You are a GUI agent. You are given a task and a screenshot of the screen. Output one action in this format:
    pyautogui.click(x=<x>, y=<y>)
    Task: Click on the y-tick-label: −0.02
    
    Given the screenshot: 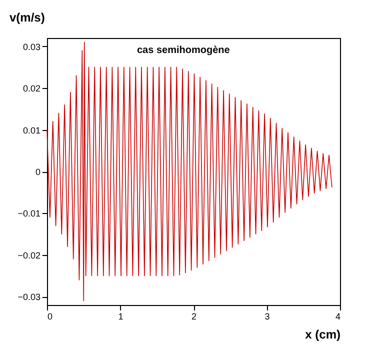 What is the action you would take?
    pyautogui.click(x=29, y=255)
    